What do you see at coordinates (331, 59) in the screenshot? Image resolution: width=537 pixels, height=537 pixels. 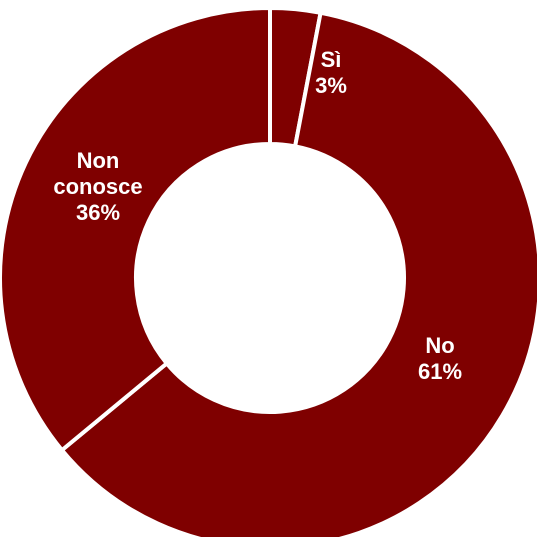 I see `slice-category-label: Sì` at bounding box center [331, 59].